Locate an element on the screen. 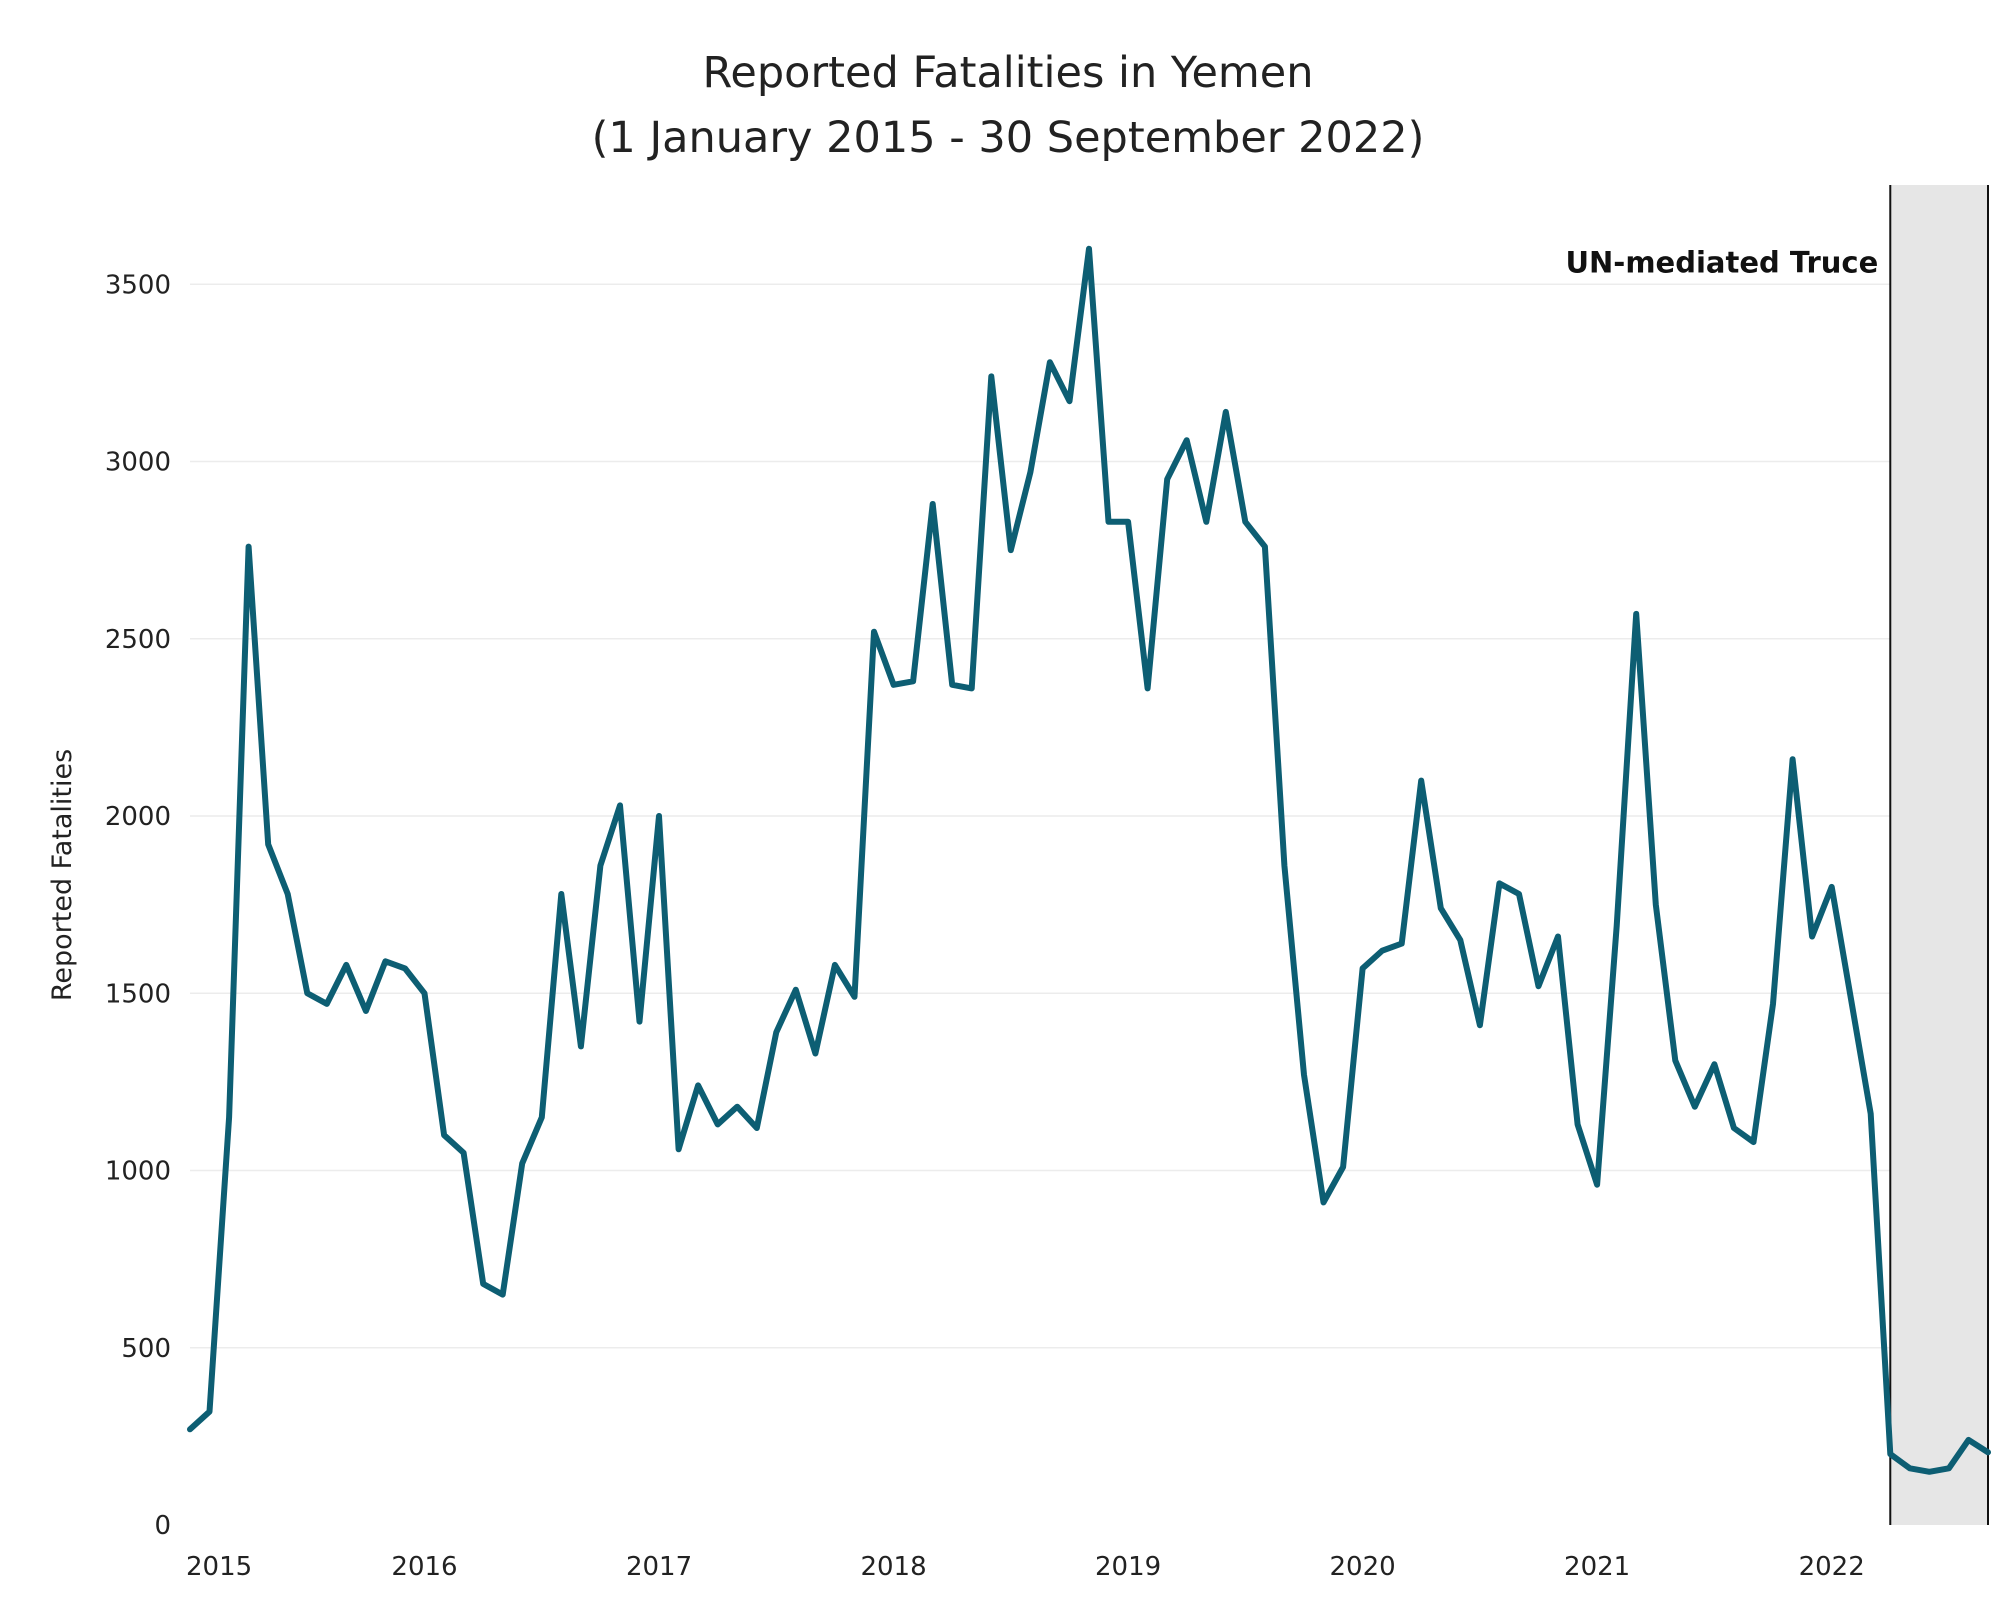 The height and width of the screenshot is (1600, 2000). truce-band is located at coordinates (1939, 855).